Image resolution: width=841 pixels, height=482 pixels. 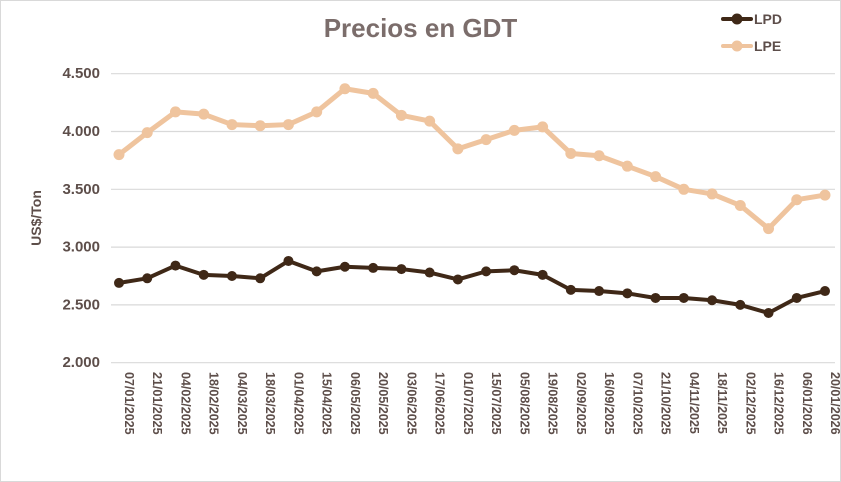 What do you see at coordinates (609, 403) in the screenshot?
I see `x-tick-label: 16/09/2025` at bounding box center [609, 403].